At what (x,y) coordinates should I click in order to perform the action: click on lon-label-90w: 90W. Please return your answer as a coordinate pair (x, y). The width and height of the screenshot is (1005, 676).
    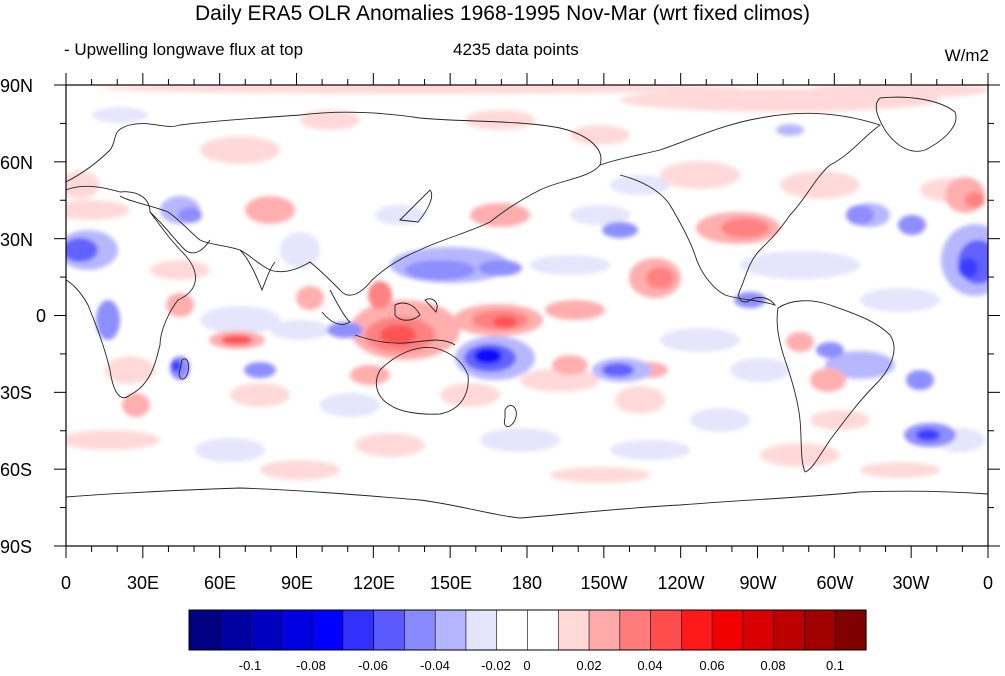
    Looking at the image, I should click on (757, 583).